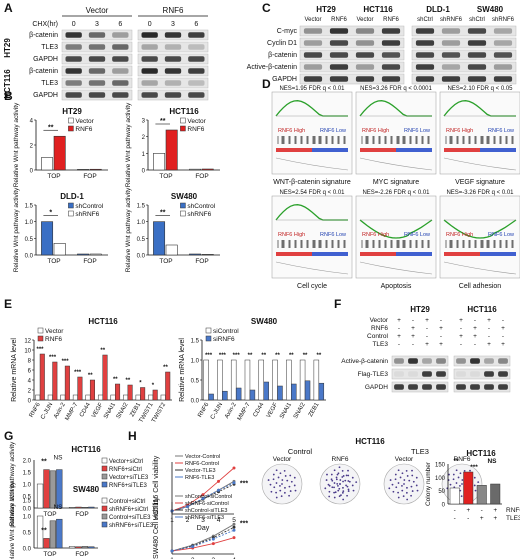 This screenshot has height=559, width=520. I want to click on panelA-group-label: Vector, so click(97, 10).